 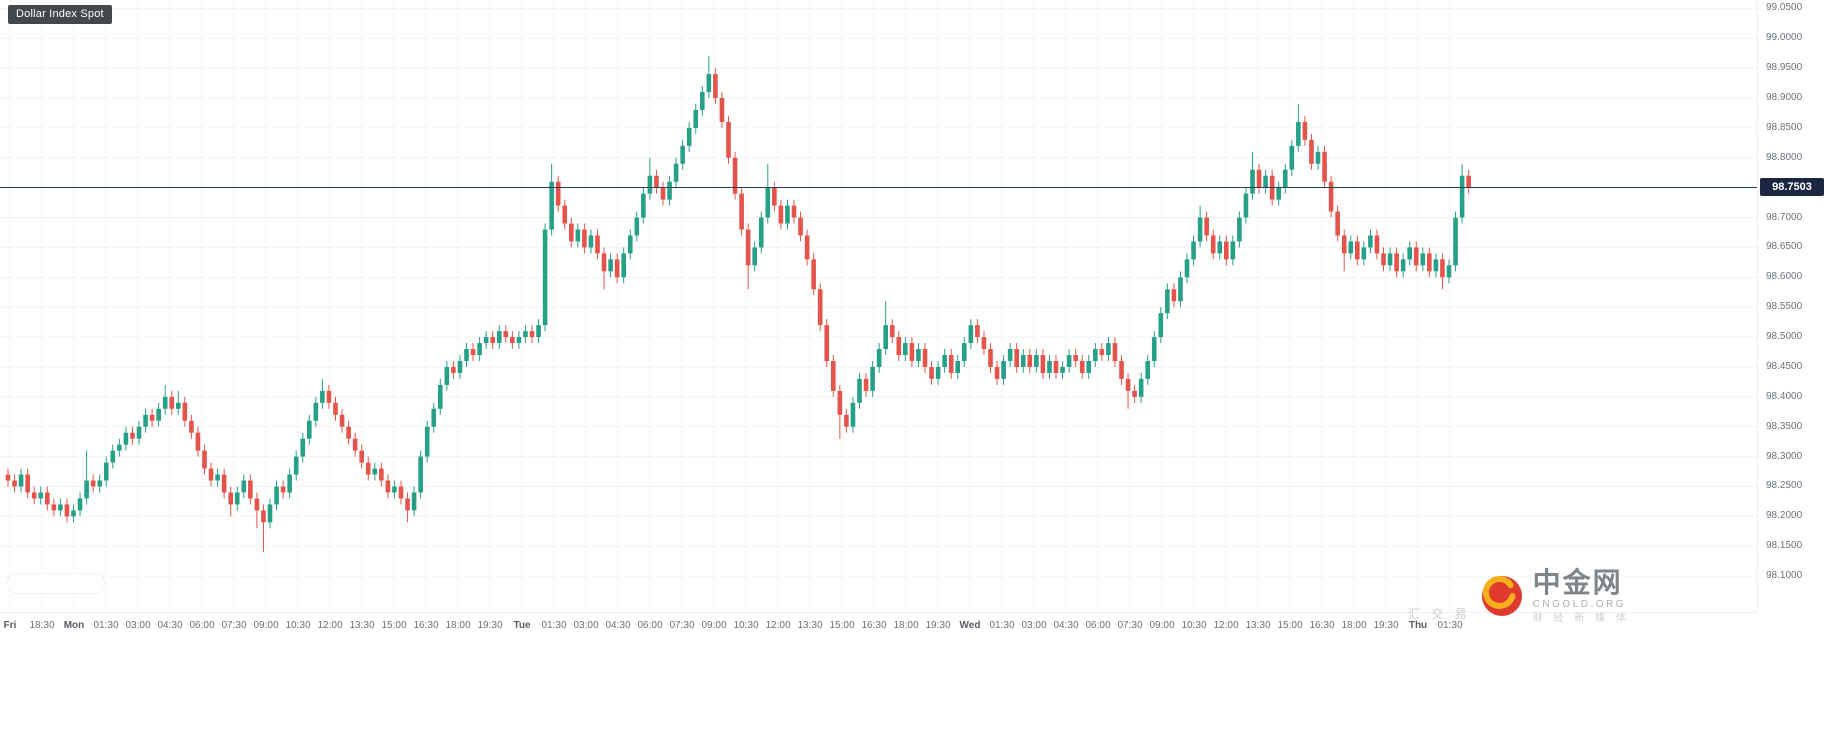 What do you see at coordinates (1784, 247) in the screenshot?
I see `price-tick-label: 98.6500` at bounding box center [1784, 247].